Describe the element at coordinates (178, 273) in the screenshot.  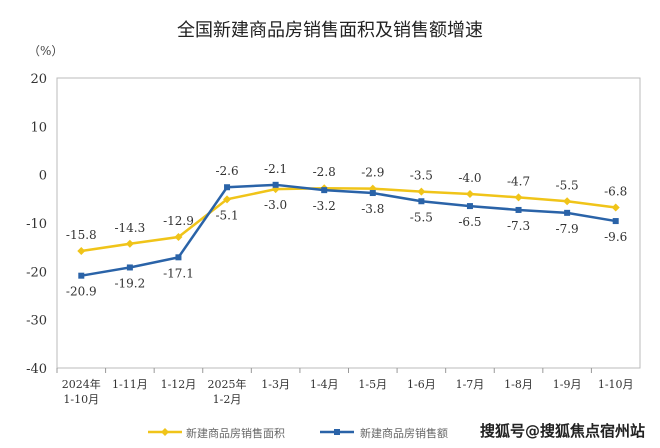
I see `data-label: -17.1` at that location.